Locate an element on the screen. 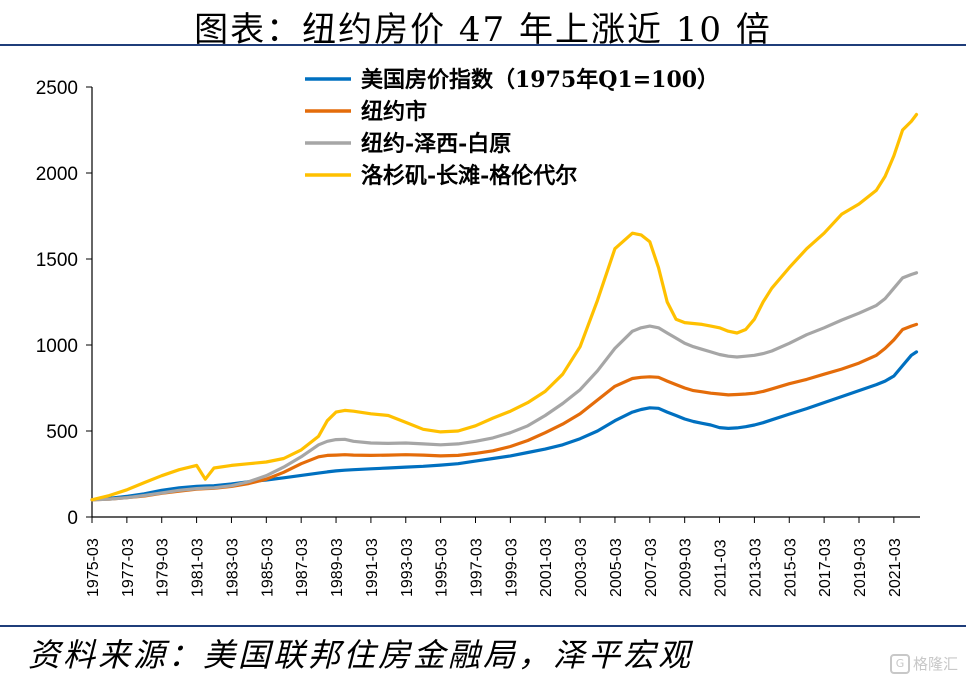 The height and width of the screenshot is (682, 966). source-note: 资料来源：美国联邦住房金融局，泽平宏观 is located at coordinates (361, 655).